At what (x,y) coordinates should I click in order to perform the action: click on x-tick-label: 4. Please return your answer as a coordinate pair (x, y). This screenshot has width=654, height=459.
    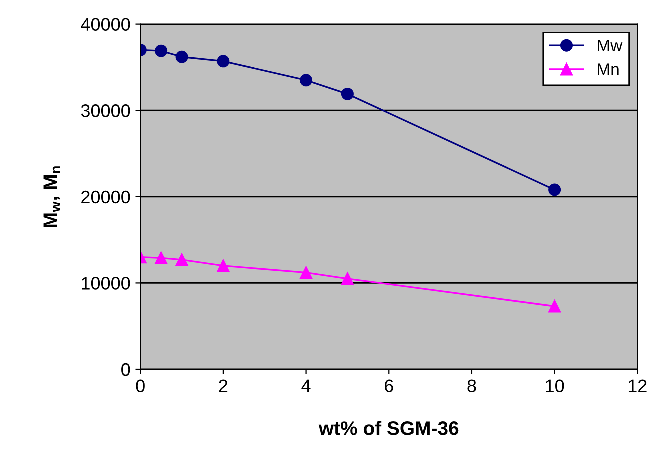
    Looking at the image, I should click on (306, 386).